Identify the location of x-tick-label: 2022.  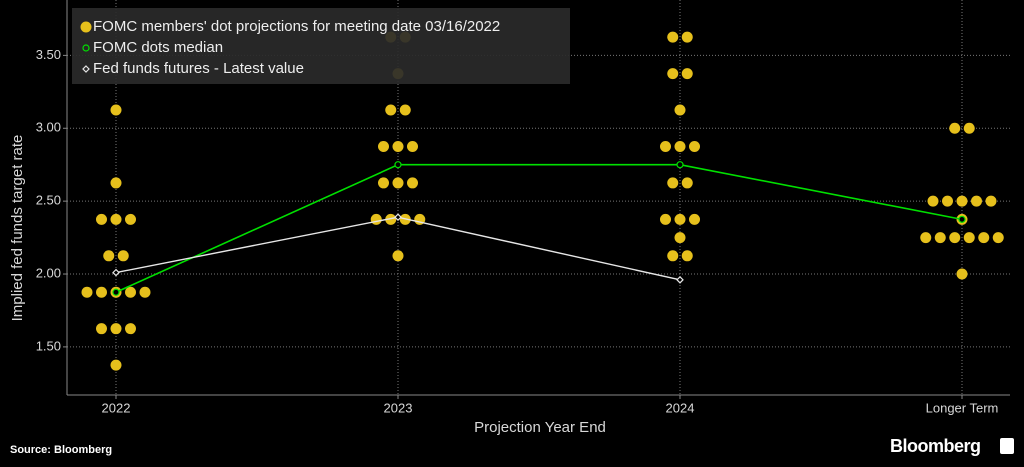
(116, 407).